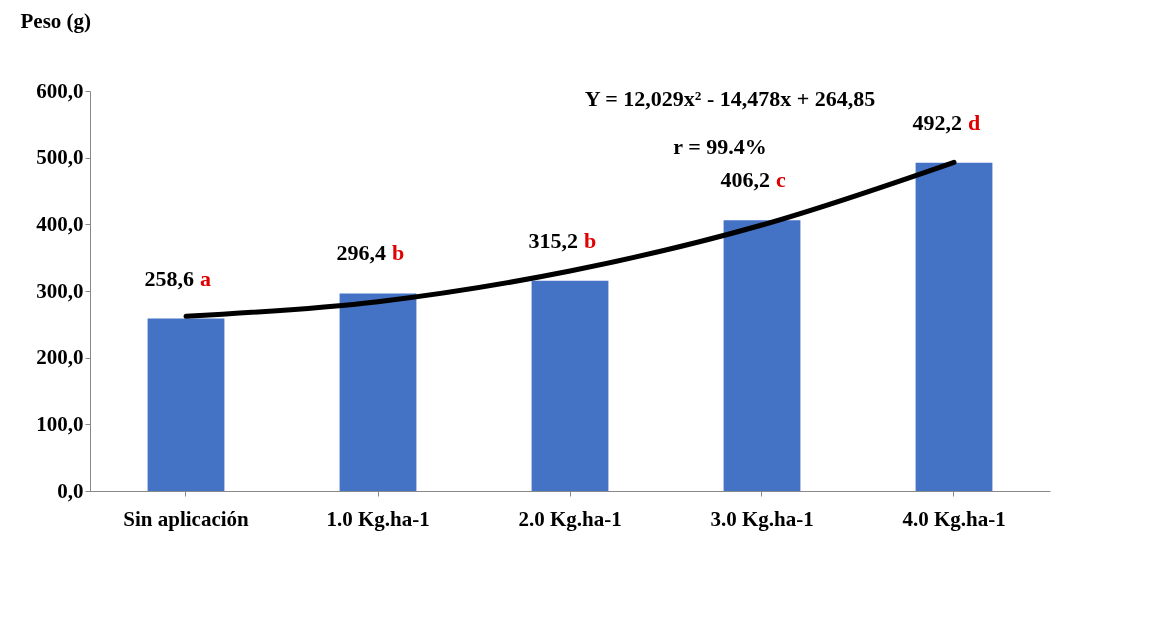 This screenshot has height=625, width=1168. Describe the element at coordinates (361, 253) in the screenshot. I see `data-label: 296,4` at that location.